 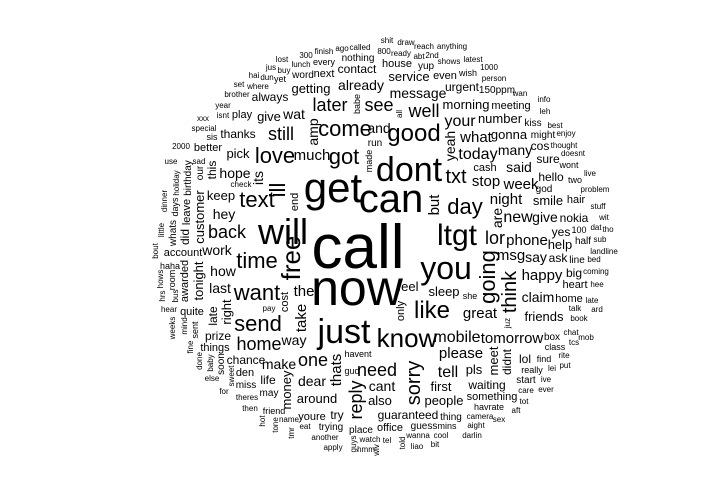 I want to click on cloud-word: doesnt, so click(x=573, y=153).